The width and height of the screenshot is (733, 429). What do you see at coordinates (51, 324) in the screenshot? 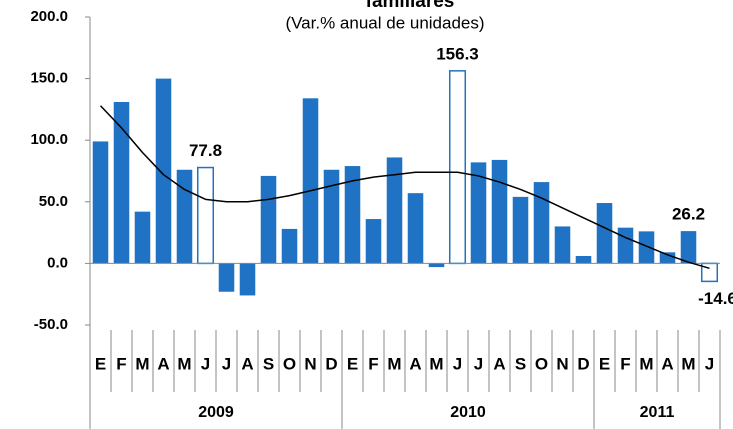
I see `y-tick-label: -50.0` at bounding box center [51, 324].